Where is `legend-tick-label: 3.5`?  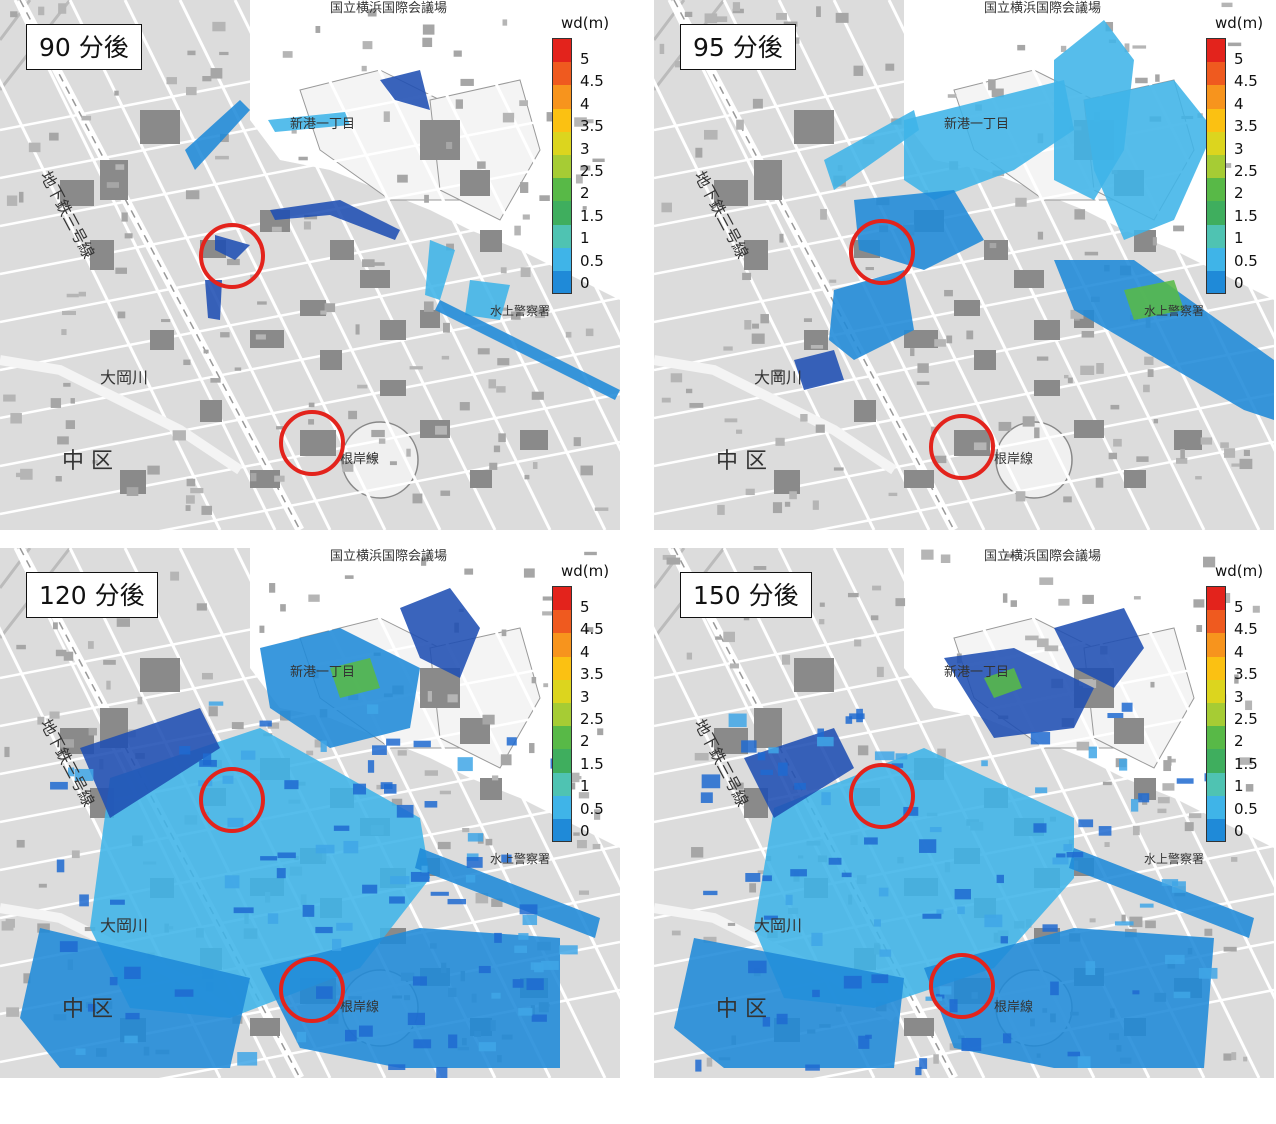 legend-tick-label: 3.5 is located at coordinates (1246, 126).